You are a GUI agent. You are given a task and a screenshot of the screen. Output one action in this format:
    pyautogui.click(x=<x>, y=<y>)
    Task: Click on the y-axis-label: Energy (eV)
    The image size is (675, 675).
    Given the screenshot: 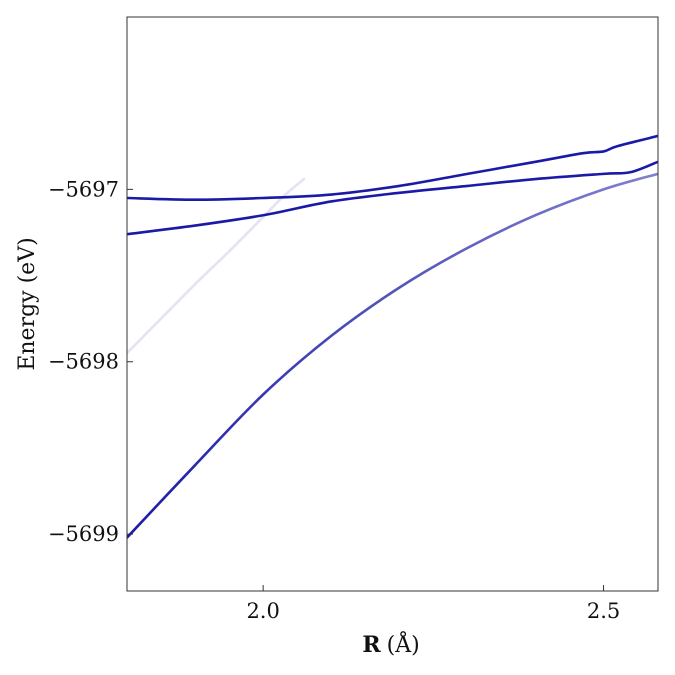 What is the action you would take?
    pyautogui.click(x=27, y=303)
    